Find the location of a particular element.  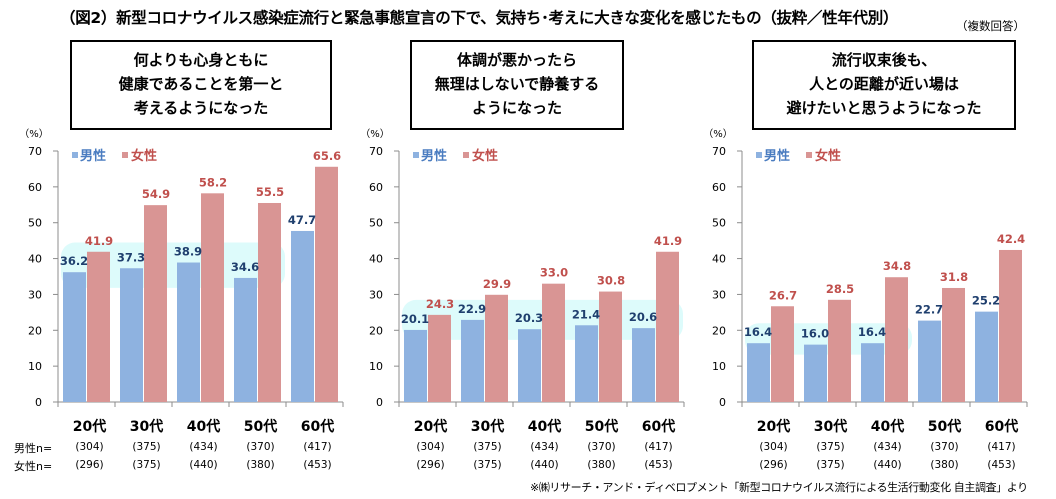

question-line: 無理はしないで静養する is located at coordinates (517, 84).